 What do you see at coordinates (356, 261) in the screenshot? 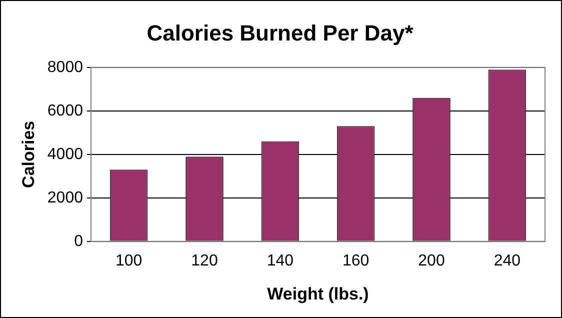
I see `x-tick-label: 160` at bounding box center [356, 261].